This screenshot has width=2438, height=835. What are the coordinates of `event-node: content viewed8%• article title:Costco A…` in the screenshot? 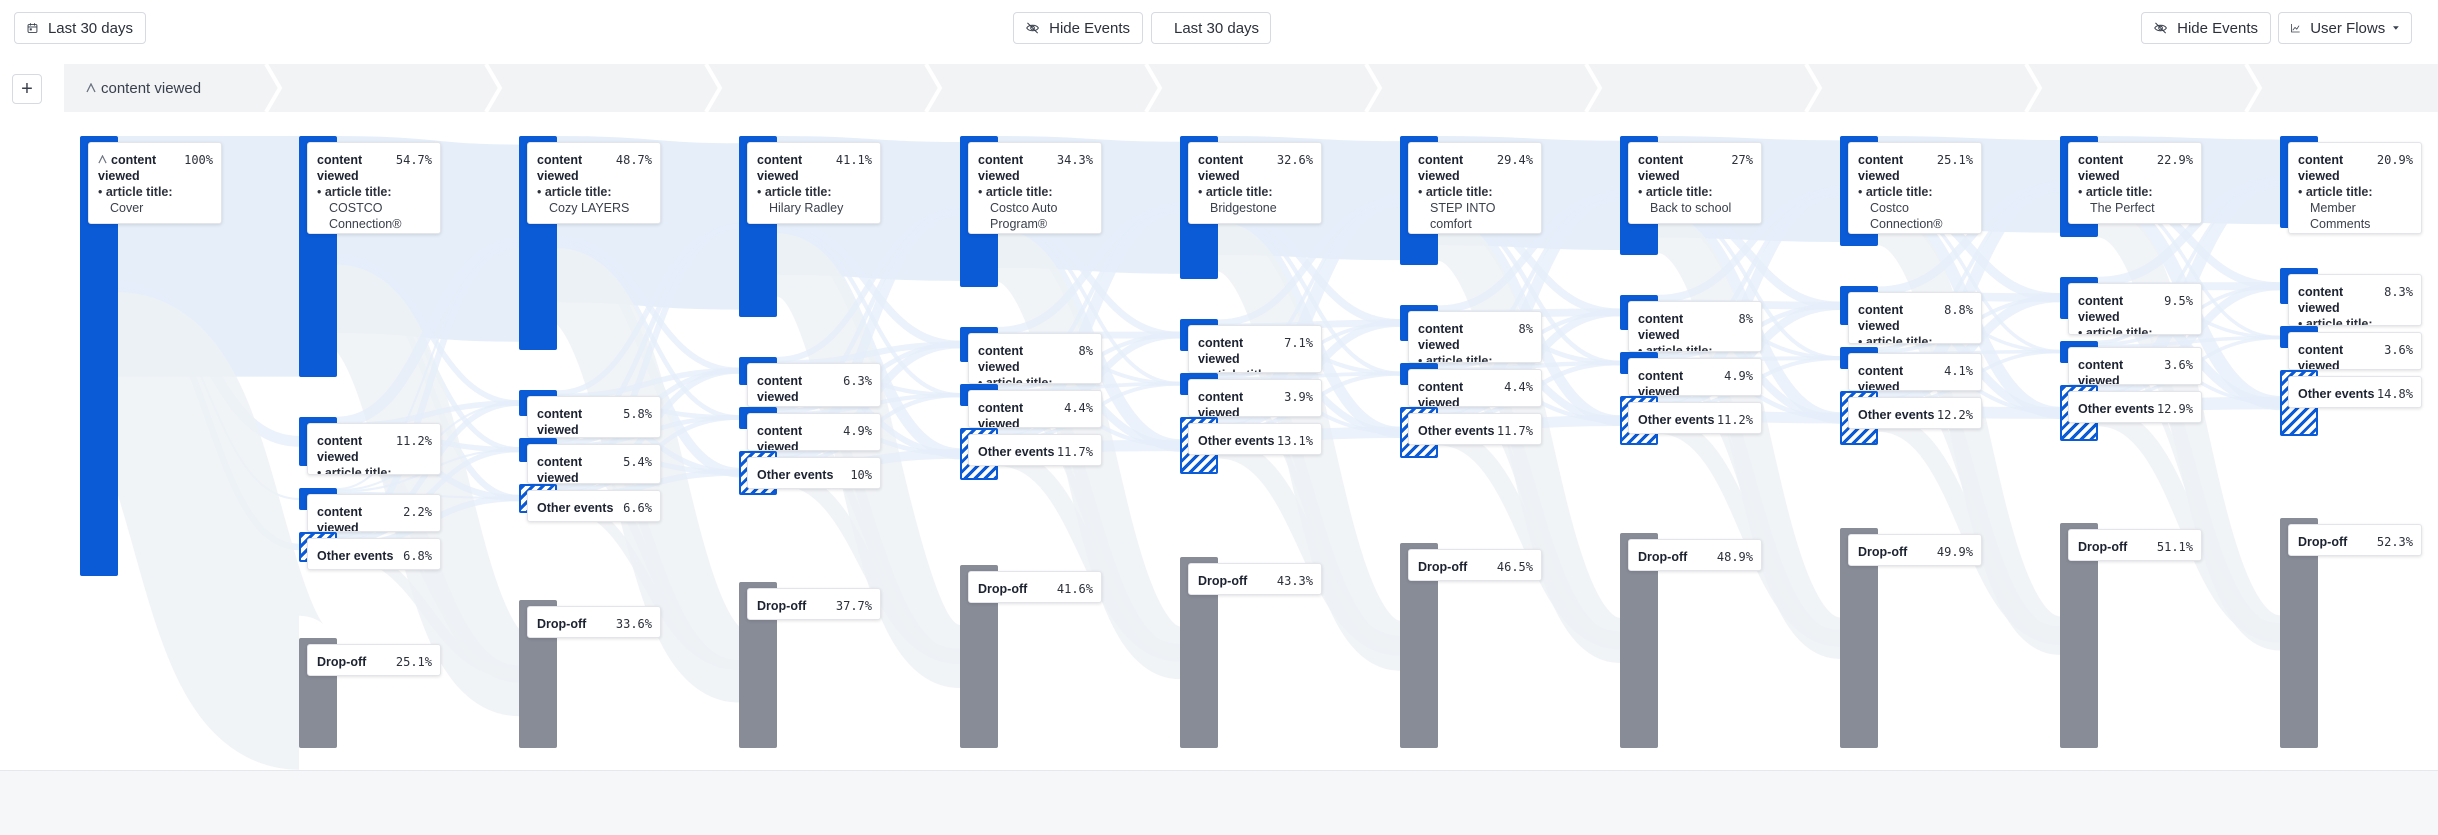 It's located at (1495, 322).